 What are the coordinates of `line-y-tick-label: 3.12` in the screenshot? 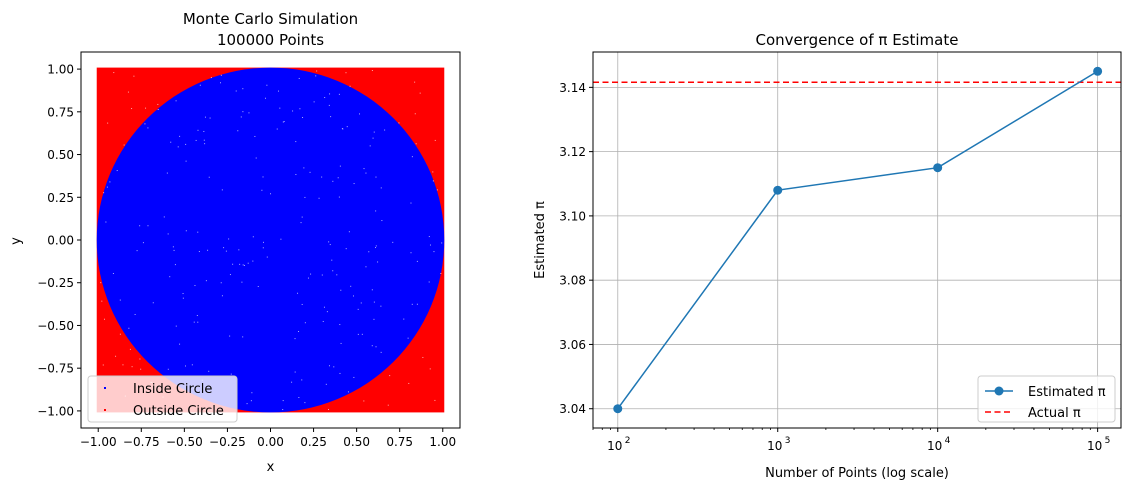 It's located at (572, 152).